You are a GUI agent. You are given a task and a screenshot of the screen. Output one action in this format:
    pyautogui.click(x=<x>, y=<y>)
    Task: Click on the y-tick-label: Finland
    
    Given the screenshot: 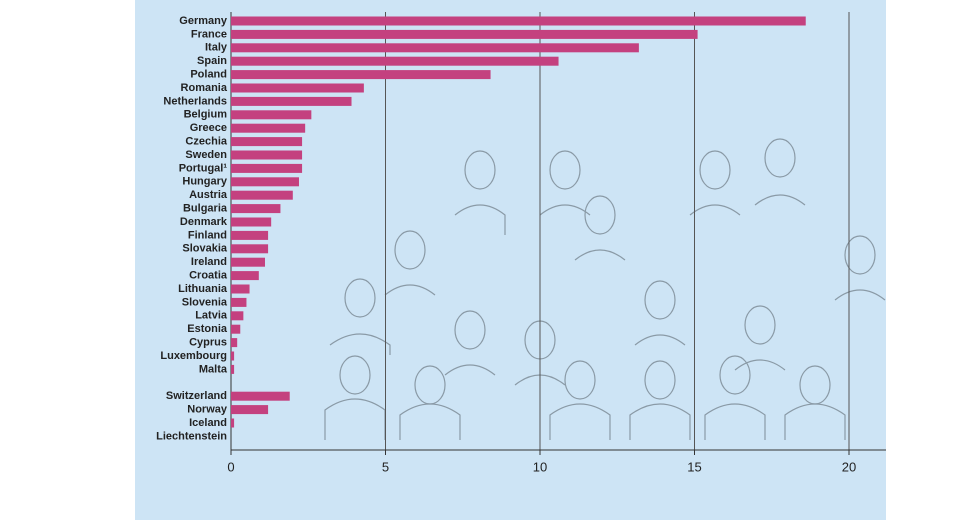 What is the action you would take?
    pyautogui.click(x=207, y=235)
    